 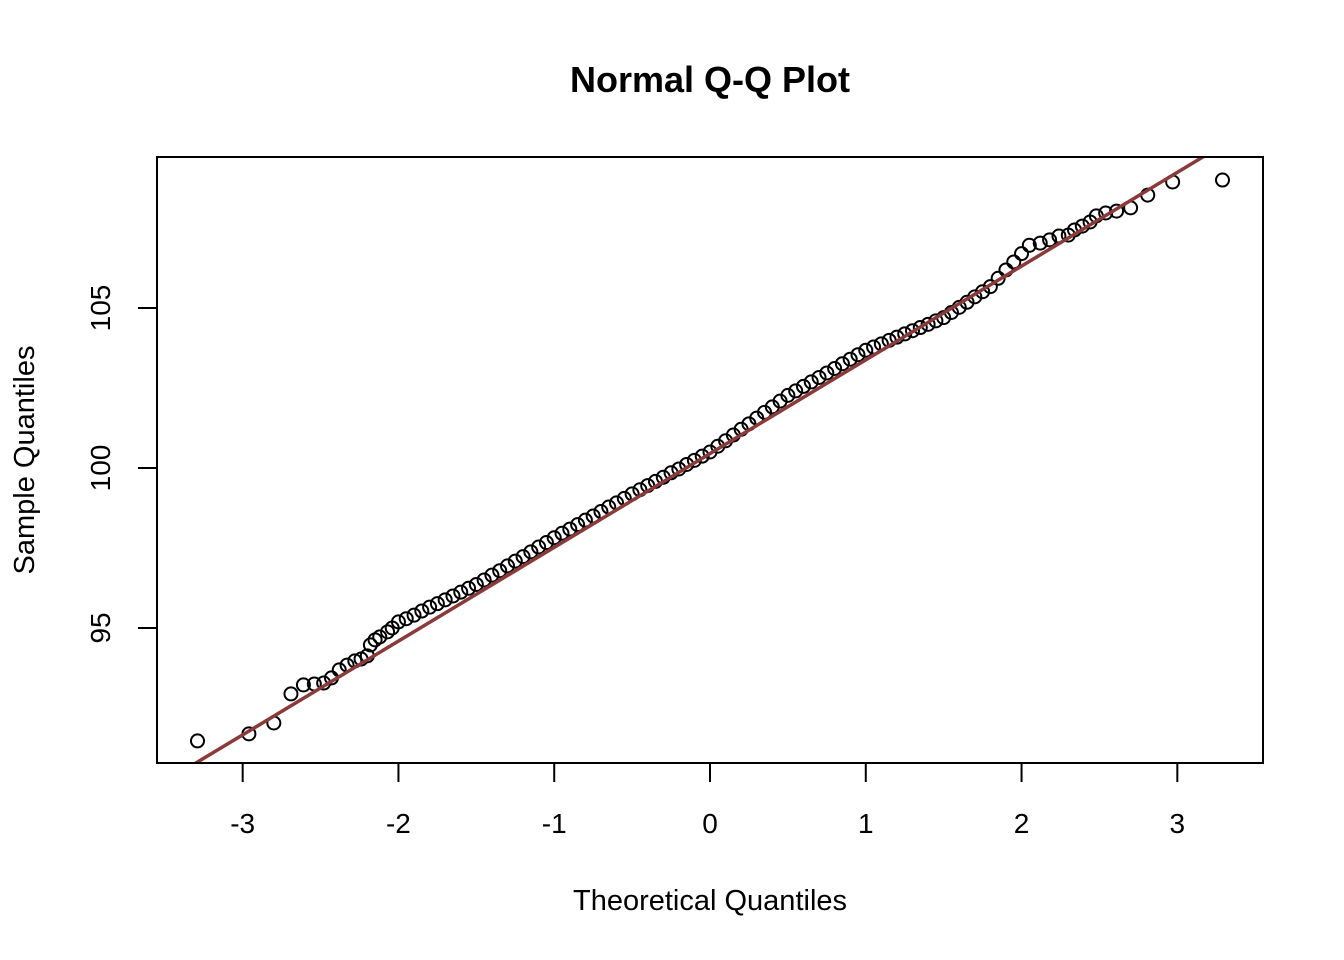 What do you see at coordinates (1022, 823) in the screenshot?
I see `x-tick-label: 2` at bounding box center [1022, 823].